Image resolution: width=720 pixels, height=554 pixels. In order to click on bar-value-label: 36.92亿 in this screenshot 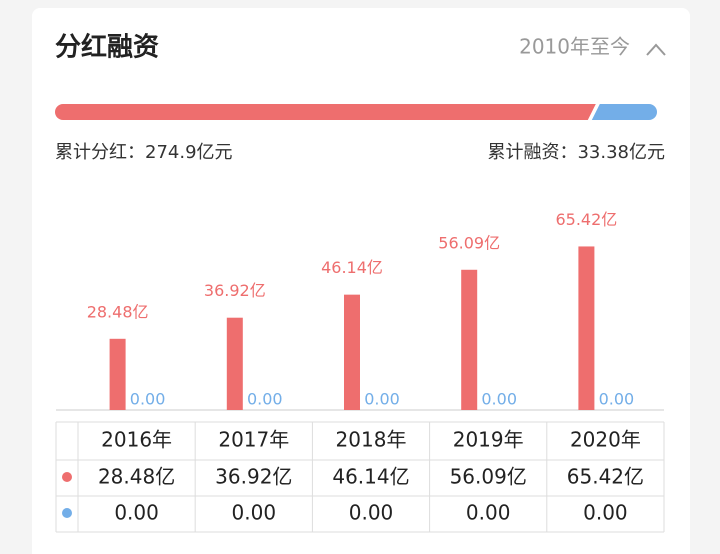, I will do `click(235, 290)`.